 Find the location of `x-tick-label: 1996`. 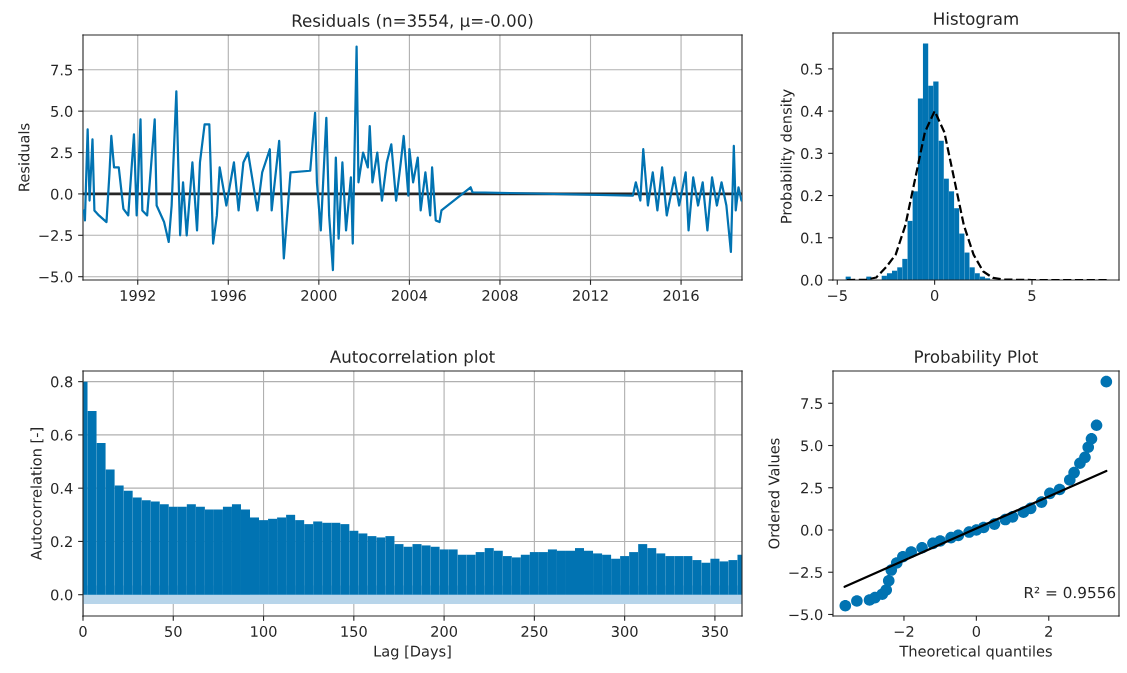

x-tick-label: 1996 is located at coordinates (228, 295).